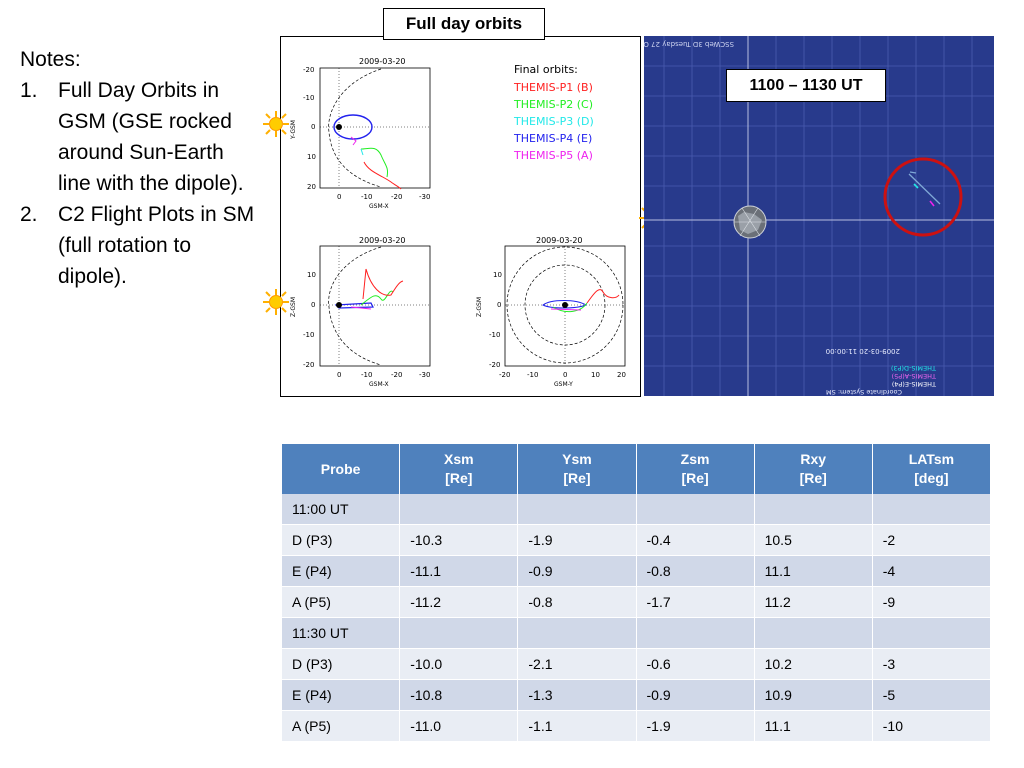 The height and width of the screenshot is (768, 1024). I want to click on earth-globe, so click(750, 222).